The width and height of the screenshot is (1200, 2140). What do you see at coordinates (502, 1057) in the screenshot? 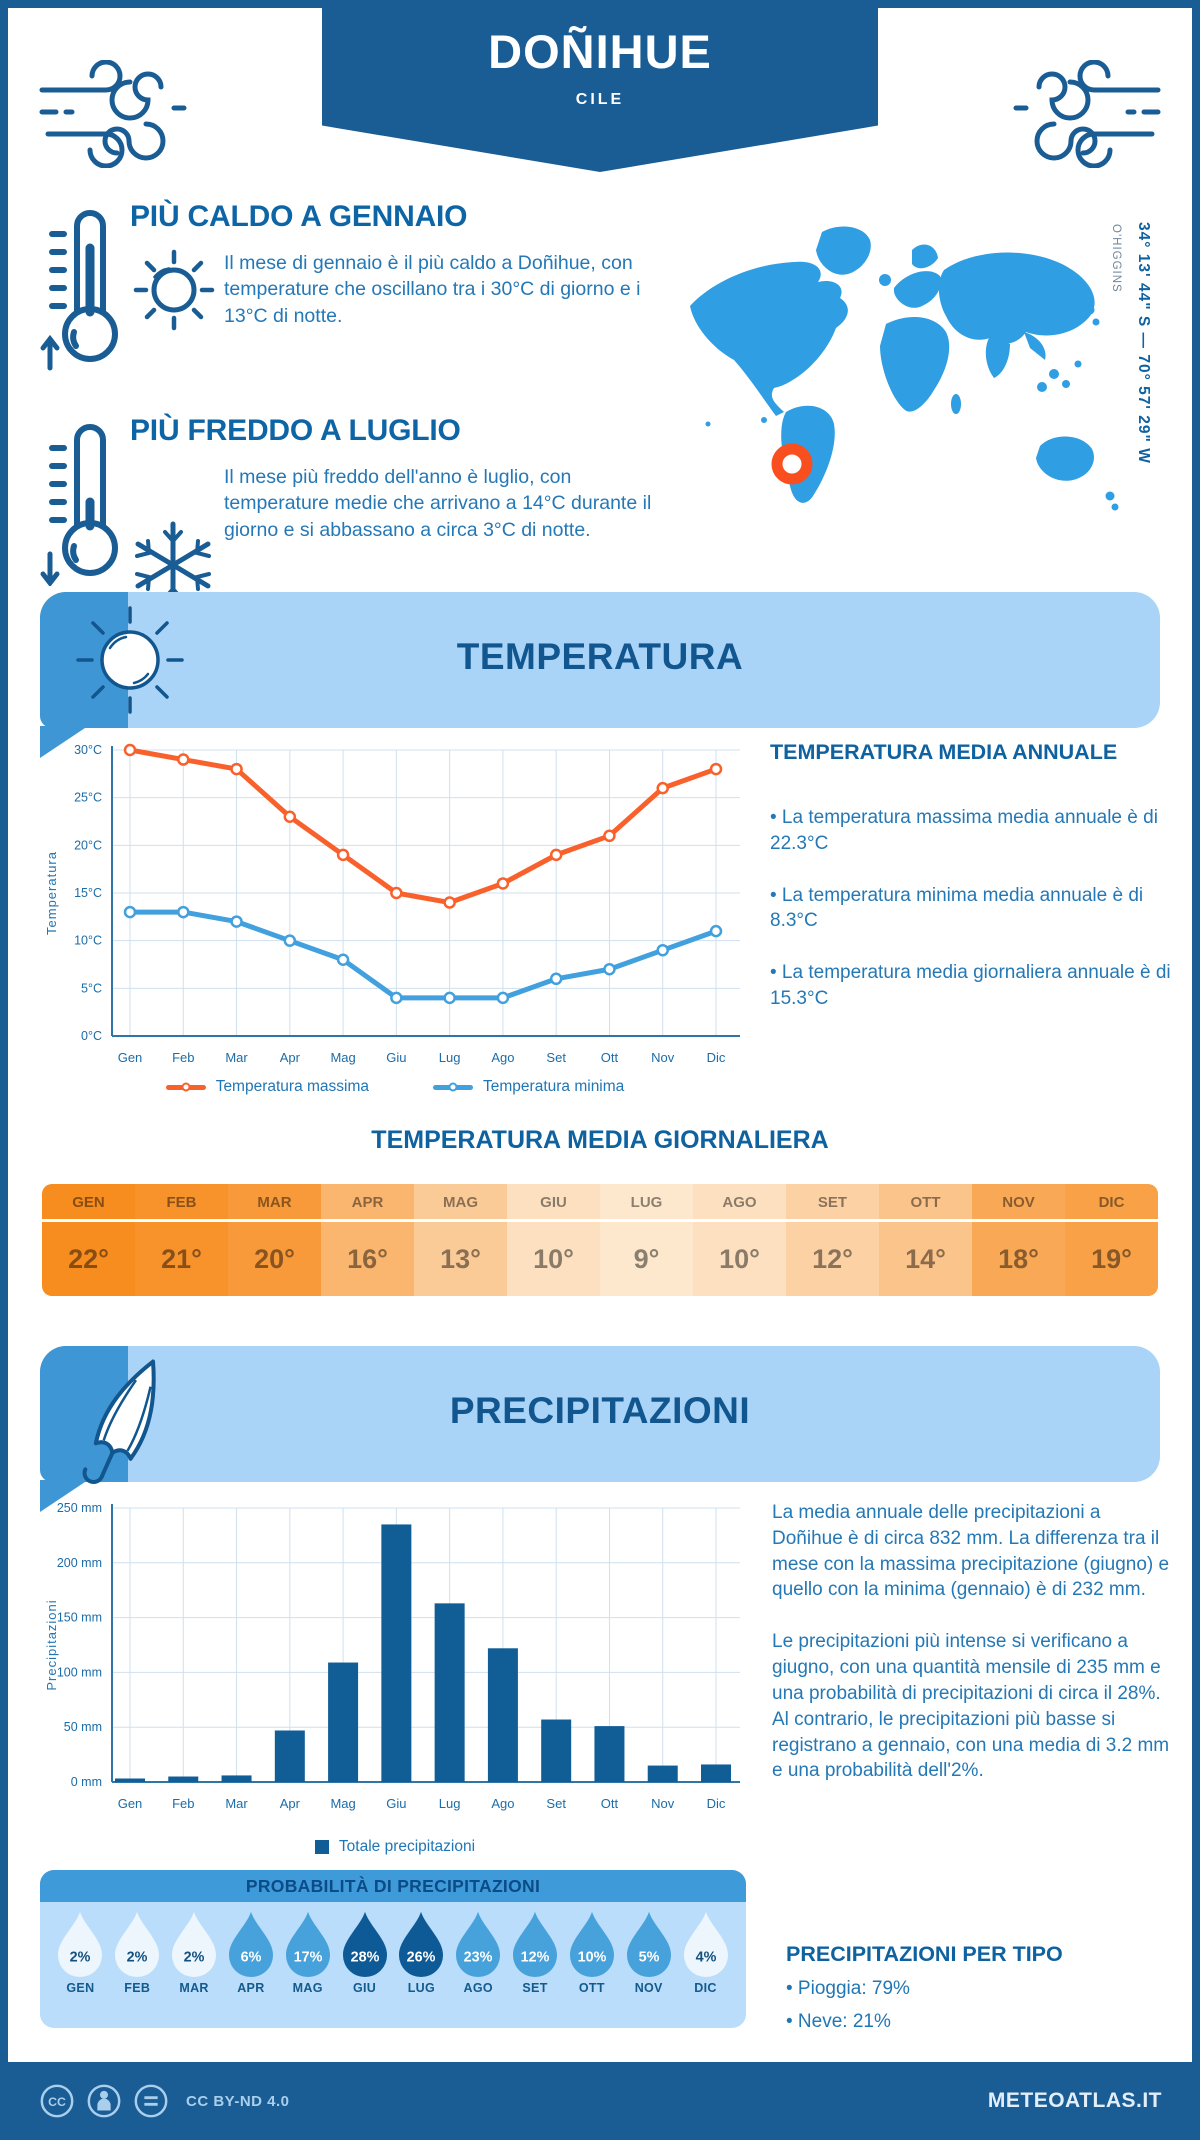
I see `svg-text: Ago` at bounding box center [502, 1057].